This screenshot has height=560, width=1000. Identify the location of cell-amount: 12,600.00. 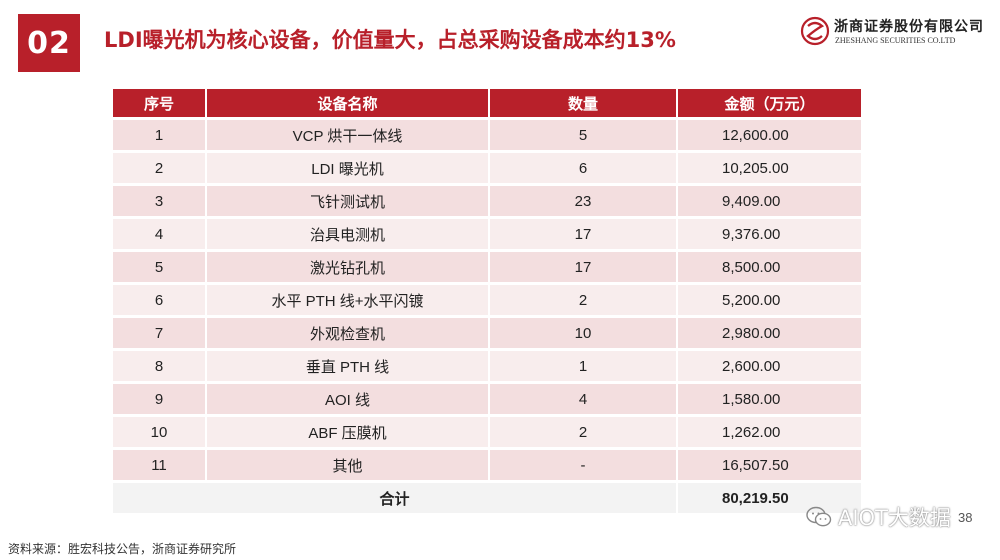
(769, 135).